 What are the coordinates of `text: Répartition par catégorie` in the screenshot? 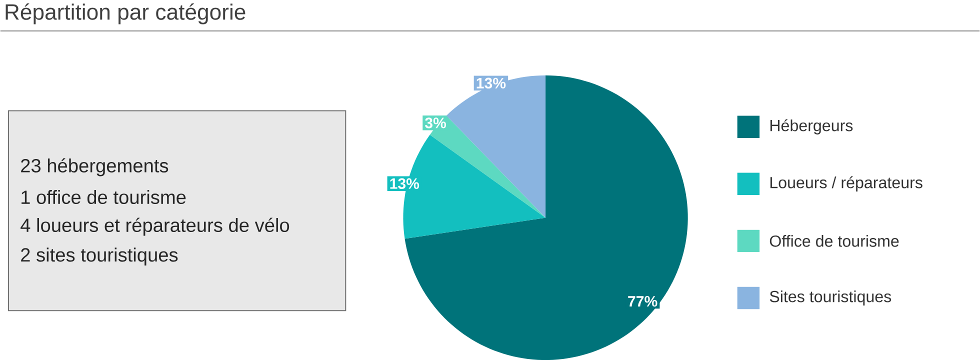 It's located at (126, 13).